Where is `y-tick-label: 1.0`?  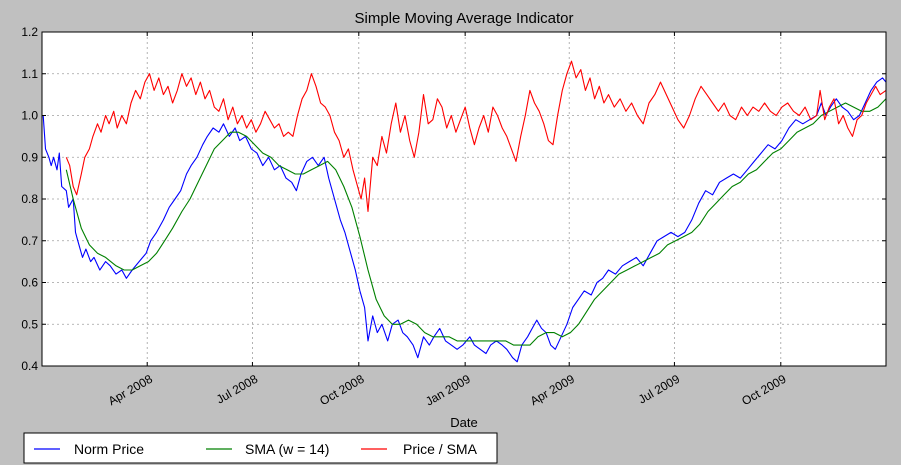 y-tick-label: 1.0 is located at coordinates (29, 116).